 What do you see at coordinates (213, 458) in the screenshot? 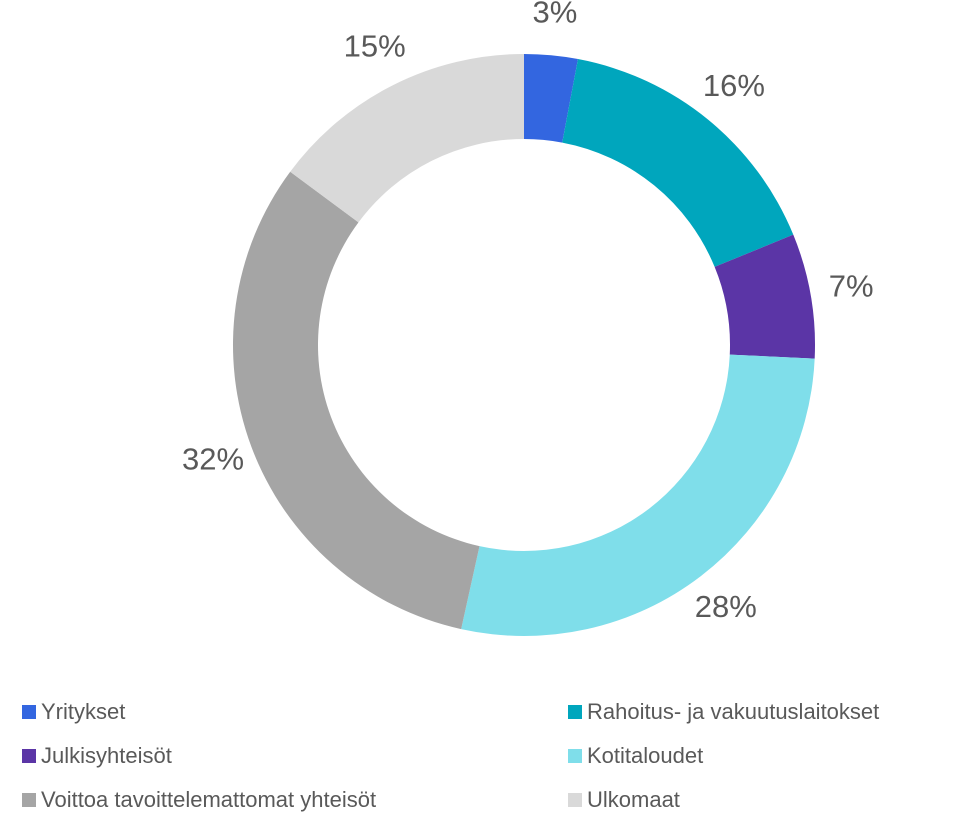
I see `data-label: 32%` at bounding box center [213, 458].